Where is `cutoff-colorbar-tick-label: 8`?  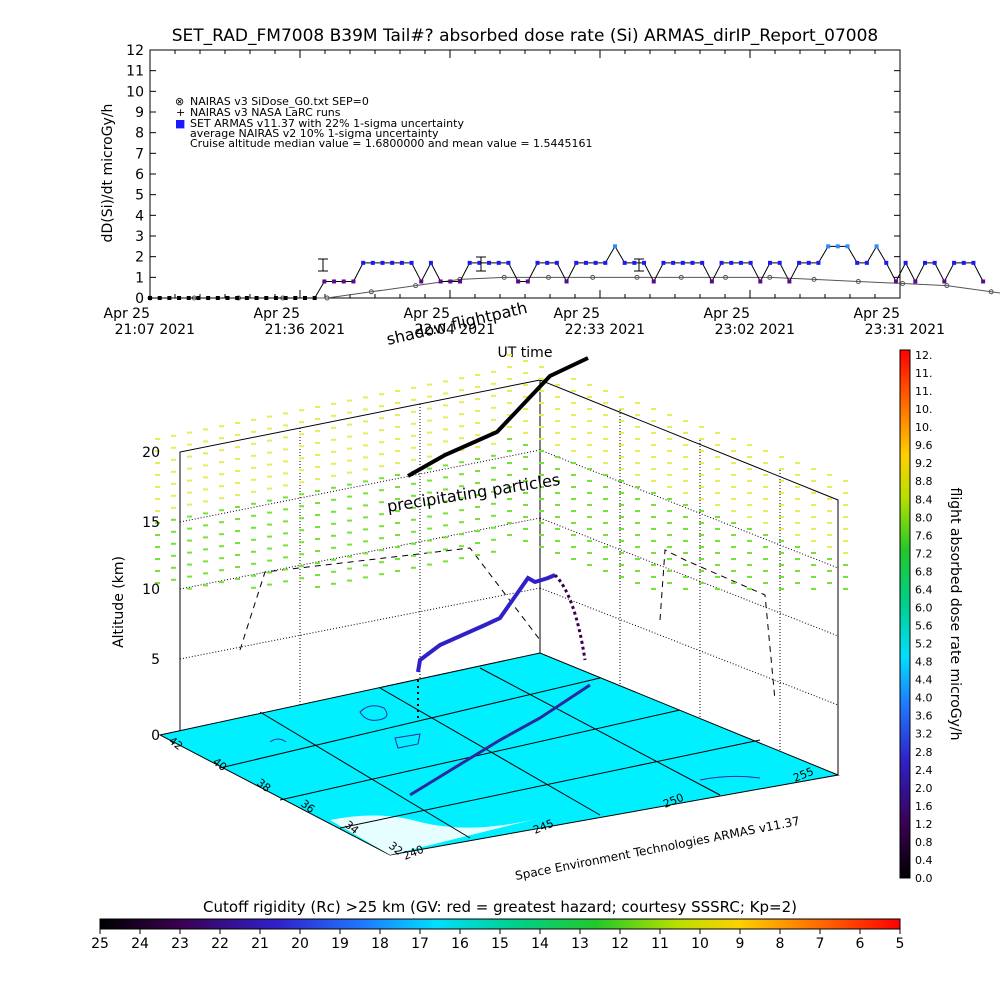 cutoff-colorbar-tick-label: 8 is located at coordinates (780, 944).